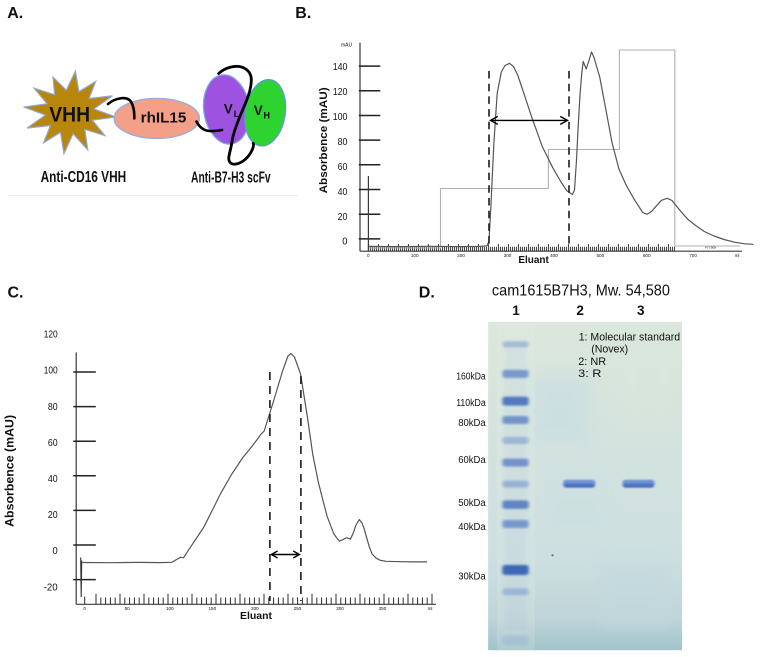 This screenshot has width=763, height=657. Describe the element at coordinates (629, 338) in the screenshot. I see `svg-text: 1: Molecular standard` at that location.